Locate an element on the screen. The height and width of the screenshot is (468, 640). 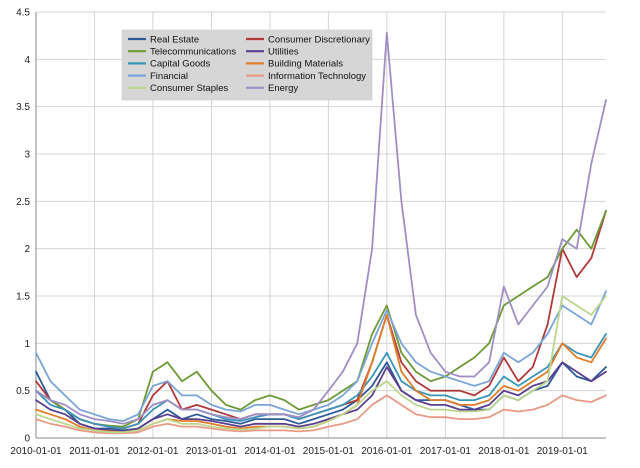
x-tick-label: 2017-01-01 is located at coordinates (446, 451).